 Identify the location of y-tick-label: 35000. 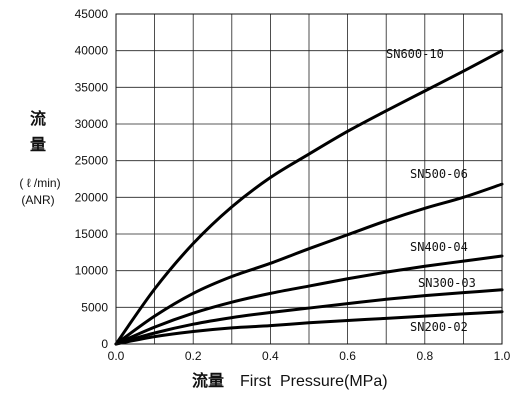
(92, 87).